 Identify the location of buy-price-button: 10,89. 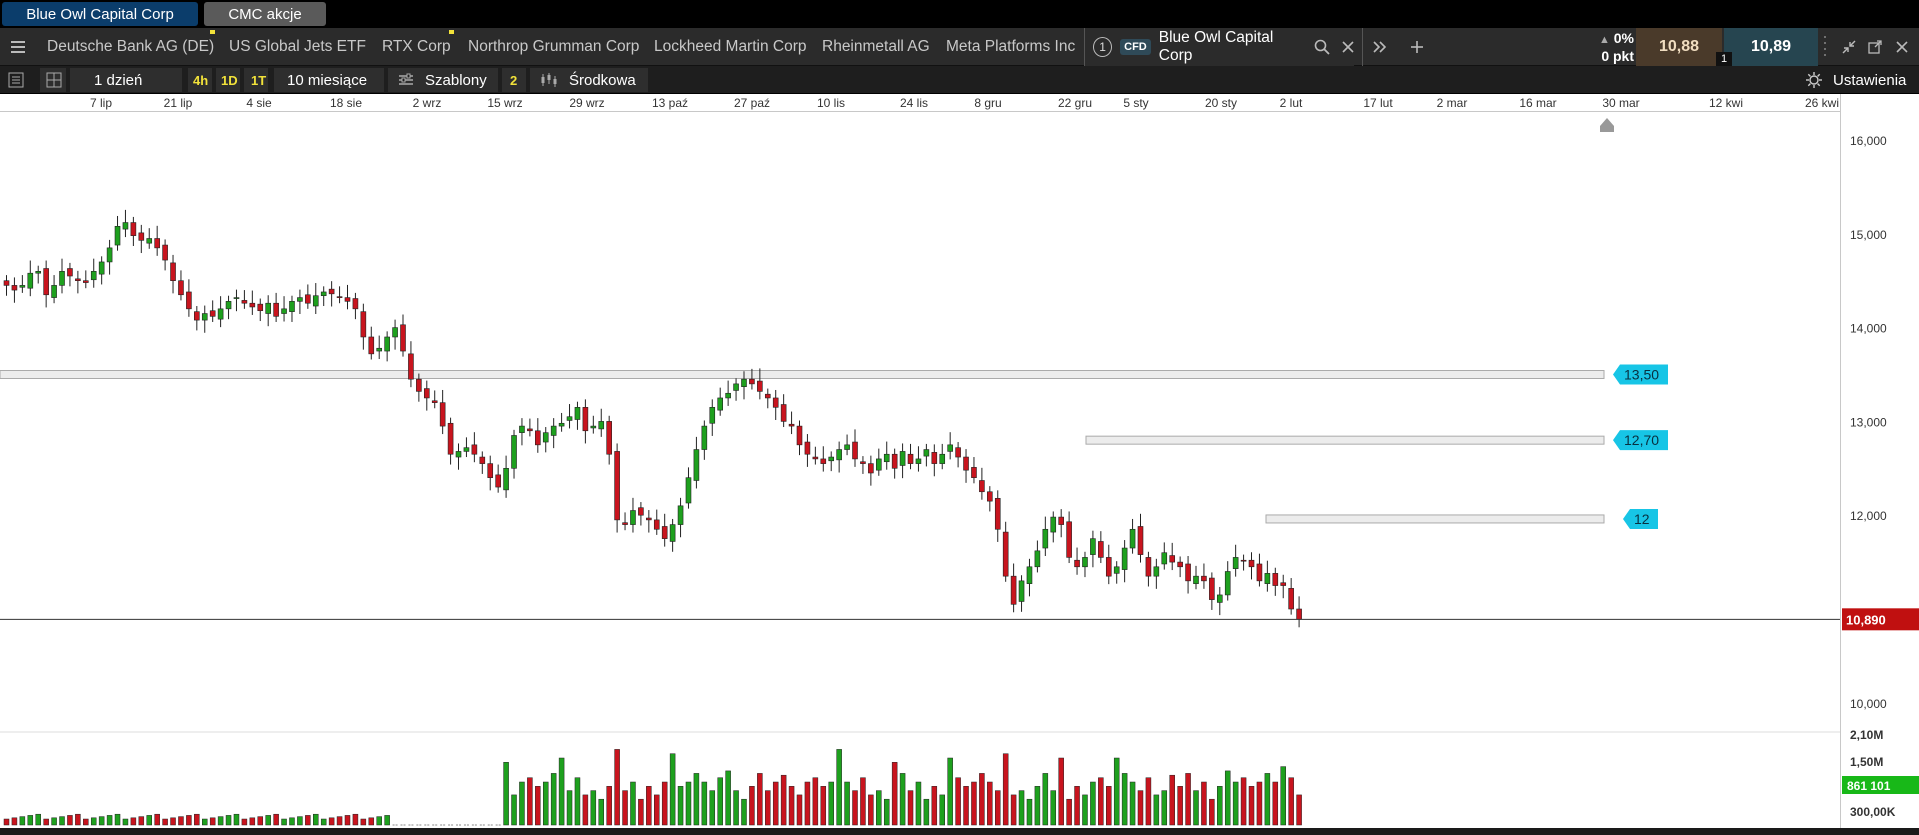
(1771, 47).